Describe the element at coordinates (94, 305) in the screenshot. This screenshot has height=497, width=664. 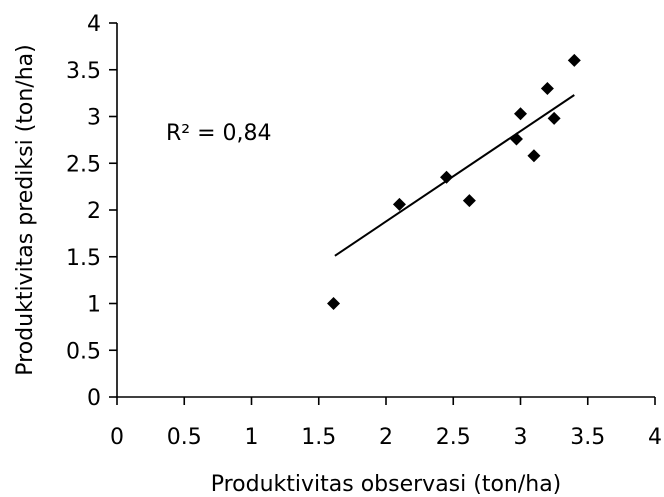
I see `y-tick-label: 1` at that location.